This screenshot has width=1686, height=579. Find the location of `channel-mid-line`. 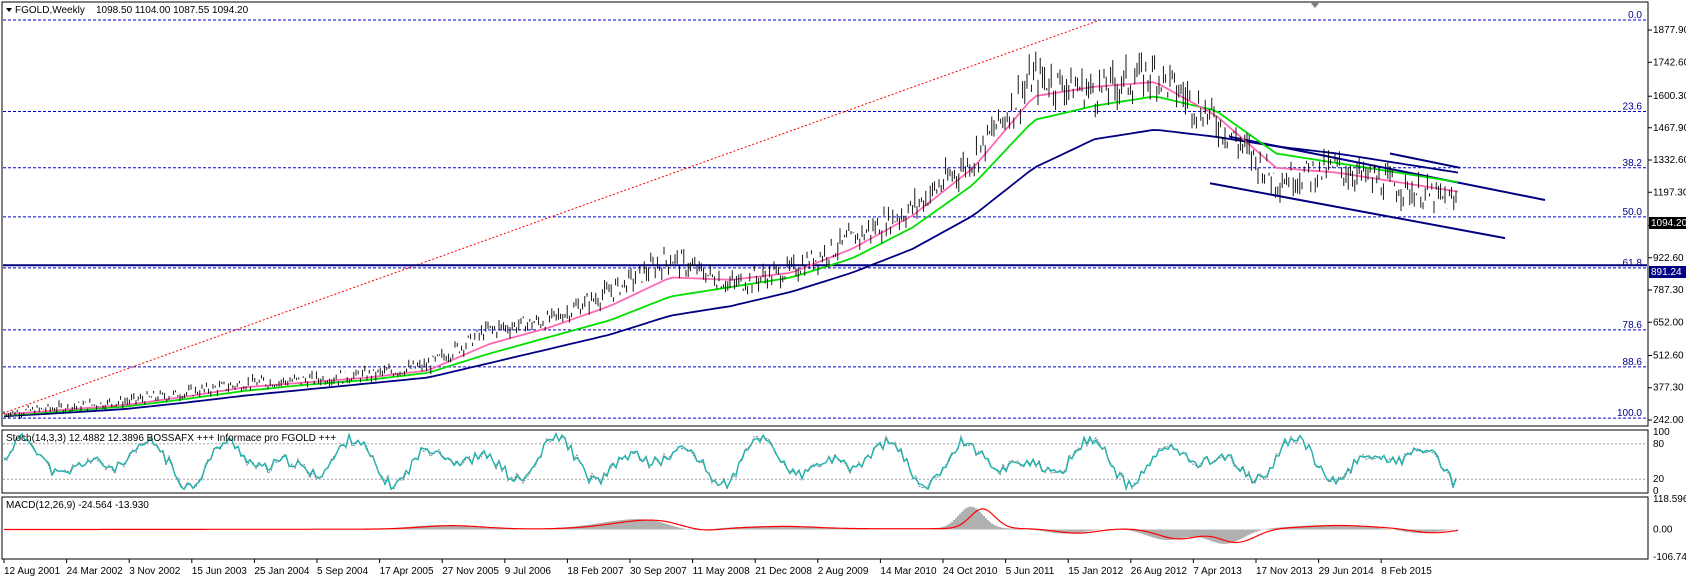

channel-mid-line is located at coordinates (1425, 160).